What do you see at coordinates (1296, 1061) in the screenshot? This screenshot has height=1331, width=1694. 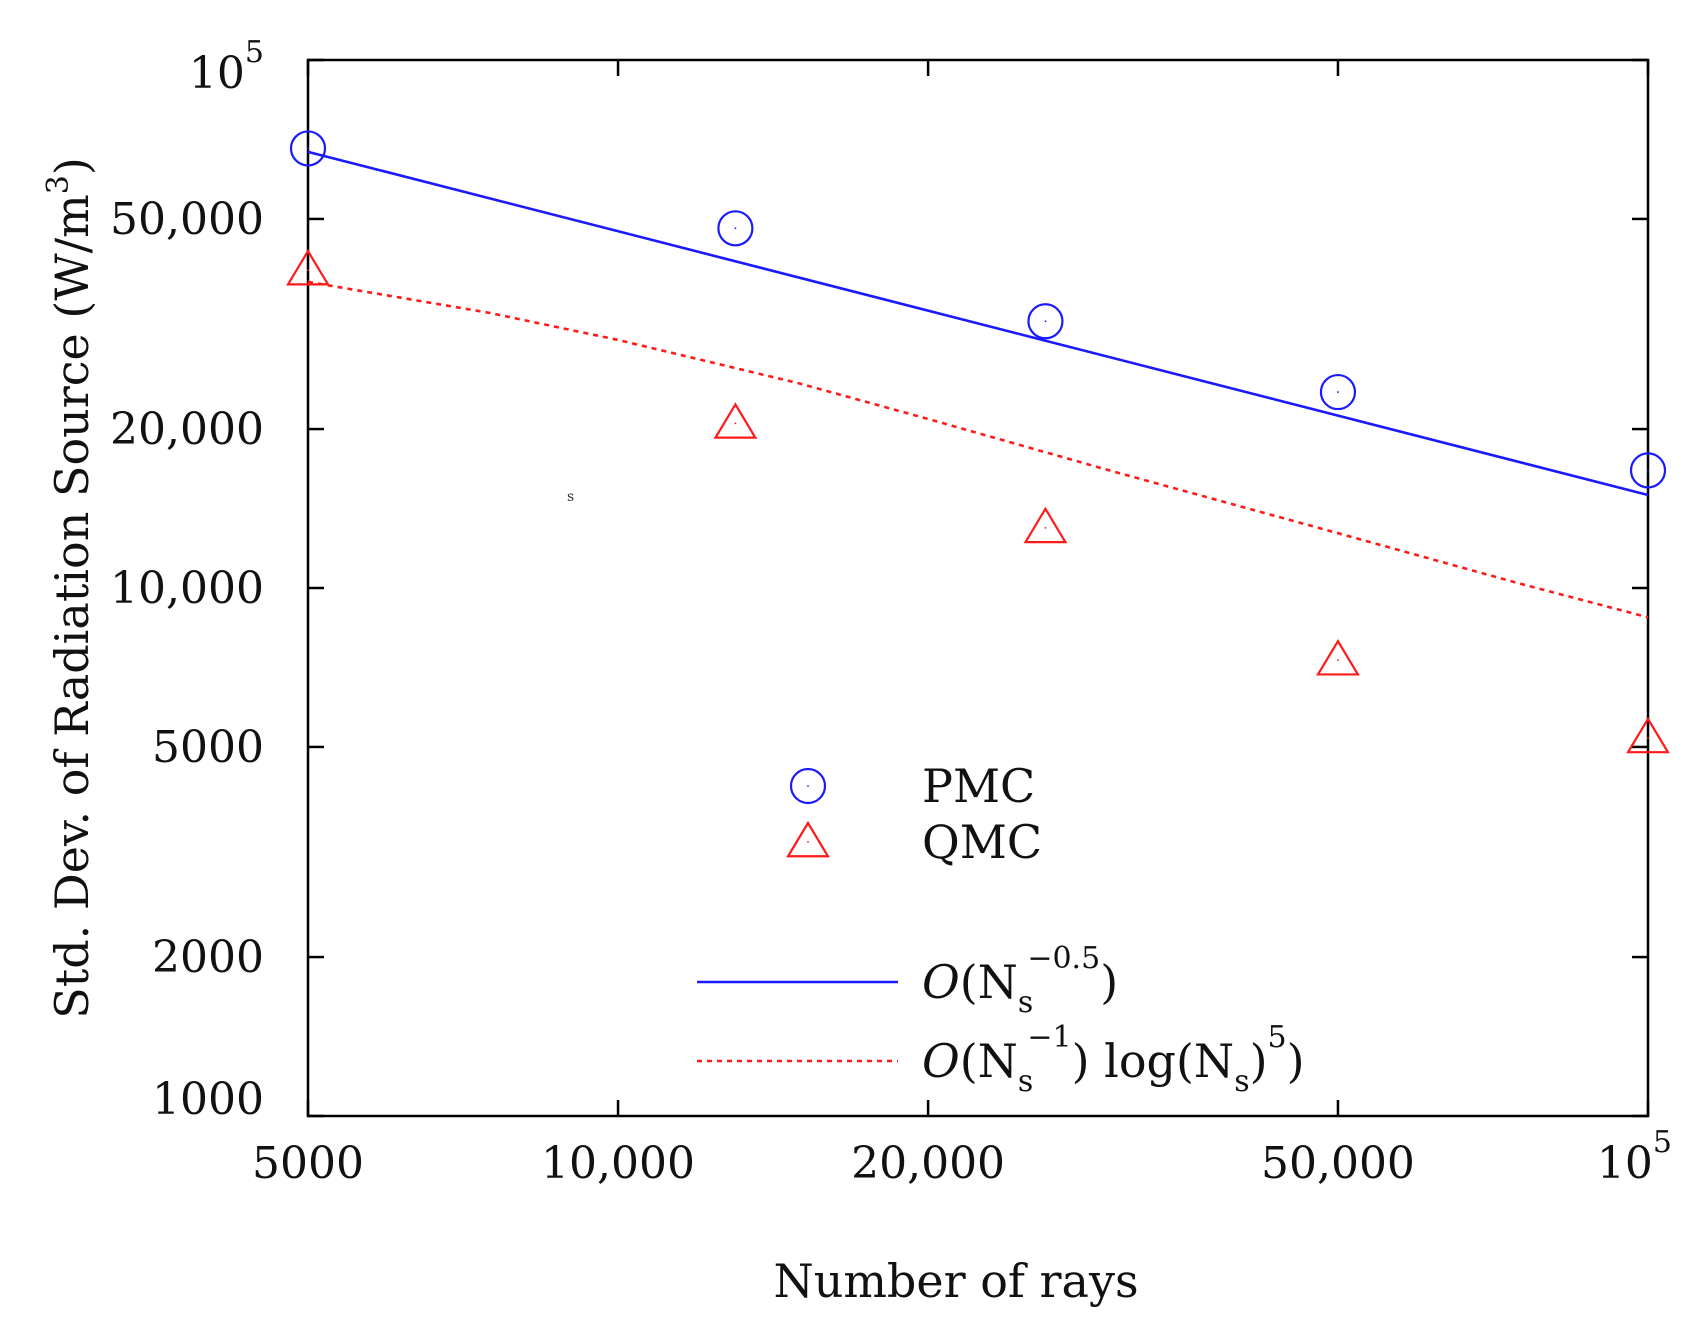 I see `legend-formula-close3: )` at bounding box center [1296, 1061].